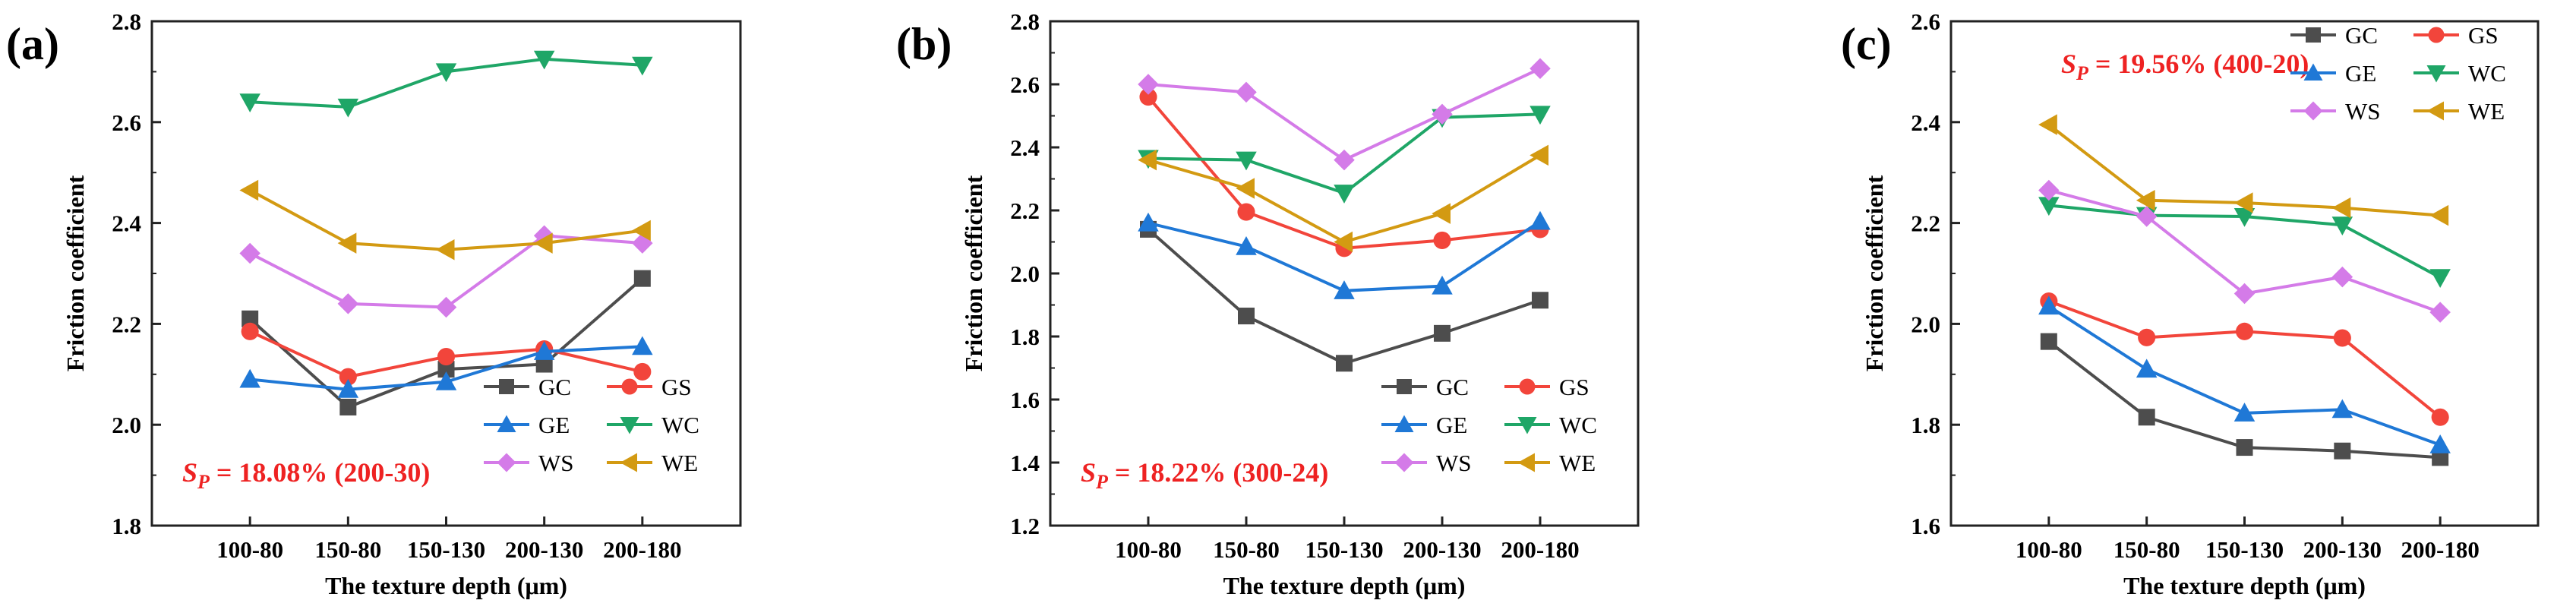 The width and height of the screenshot is (2576, 616). What do you see at coordinates (629, 425) in the screenshot?
I see `legend-marker-wc` at bounding box center [629, 425].